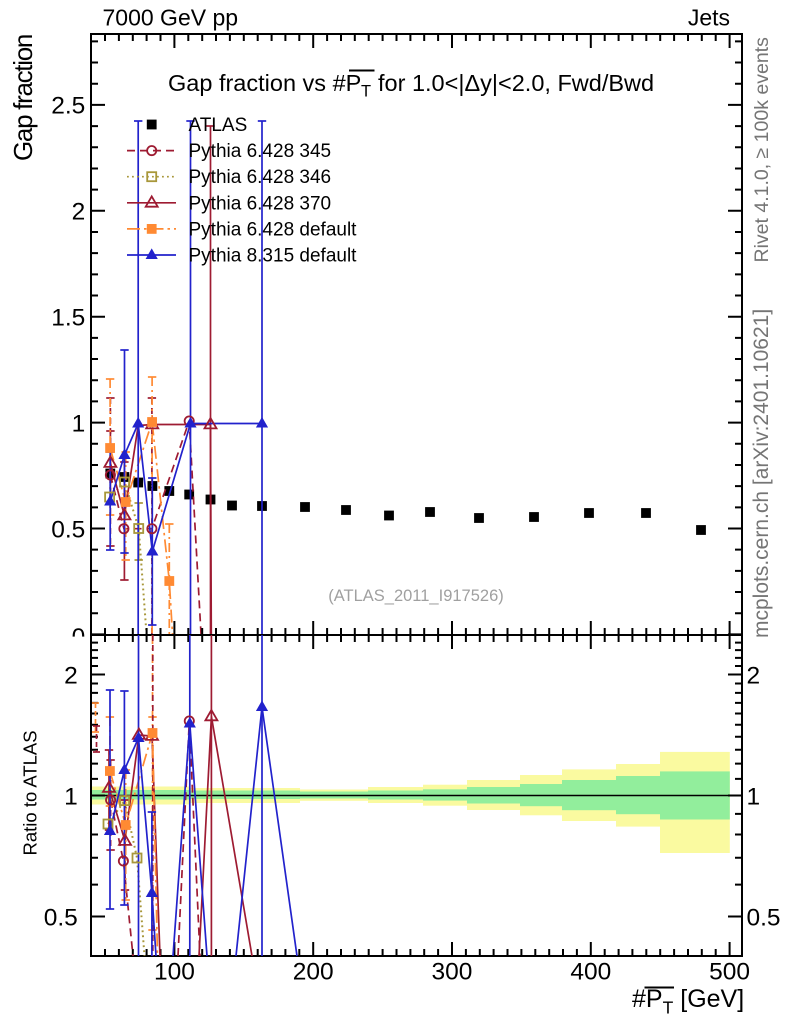 The height and width of the screenshot is (1029, 786). I want to click on svg-text: 100, so click(174, 972).